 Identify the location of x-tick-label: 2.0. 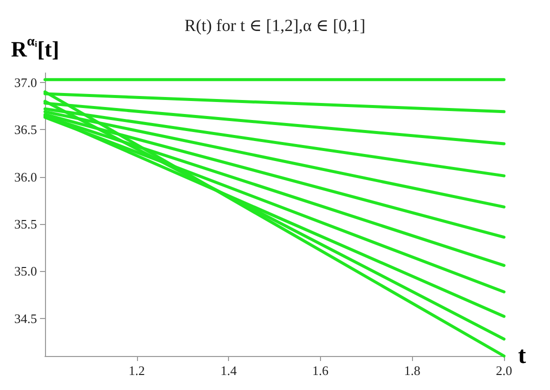
(504, 370).